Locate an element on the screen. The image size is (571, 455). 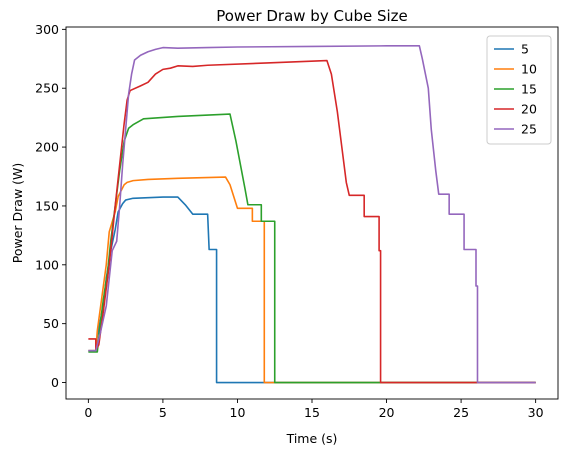
x-tick-label-10: 10 is located at coordinates (238, 412).